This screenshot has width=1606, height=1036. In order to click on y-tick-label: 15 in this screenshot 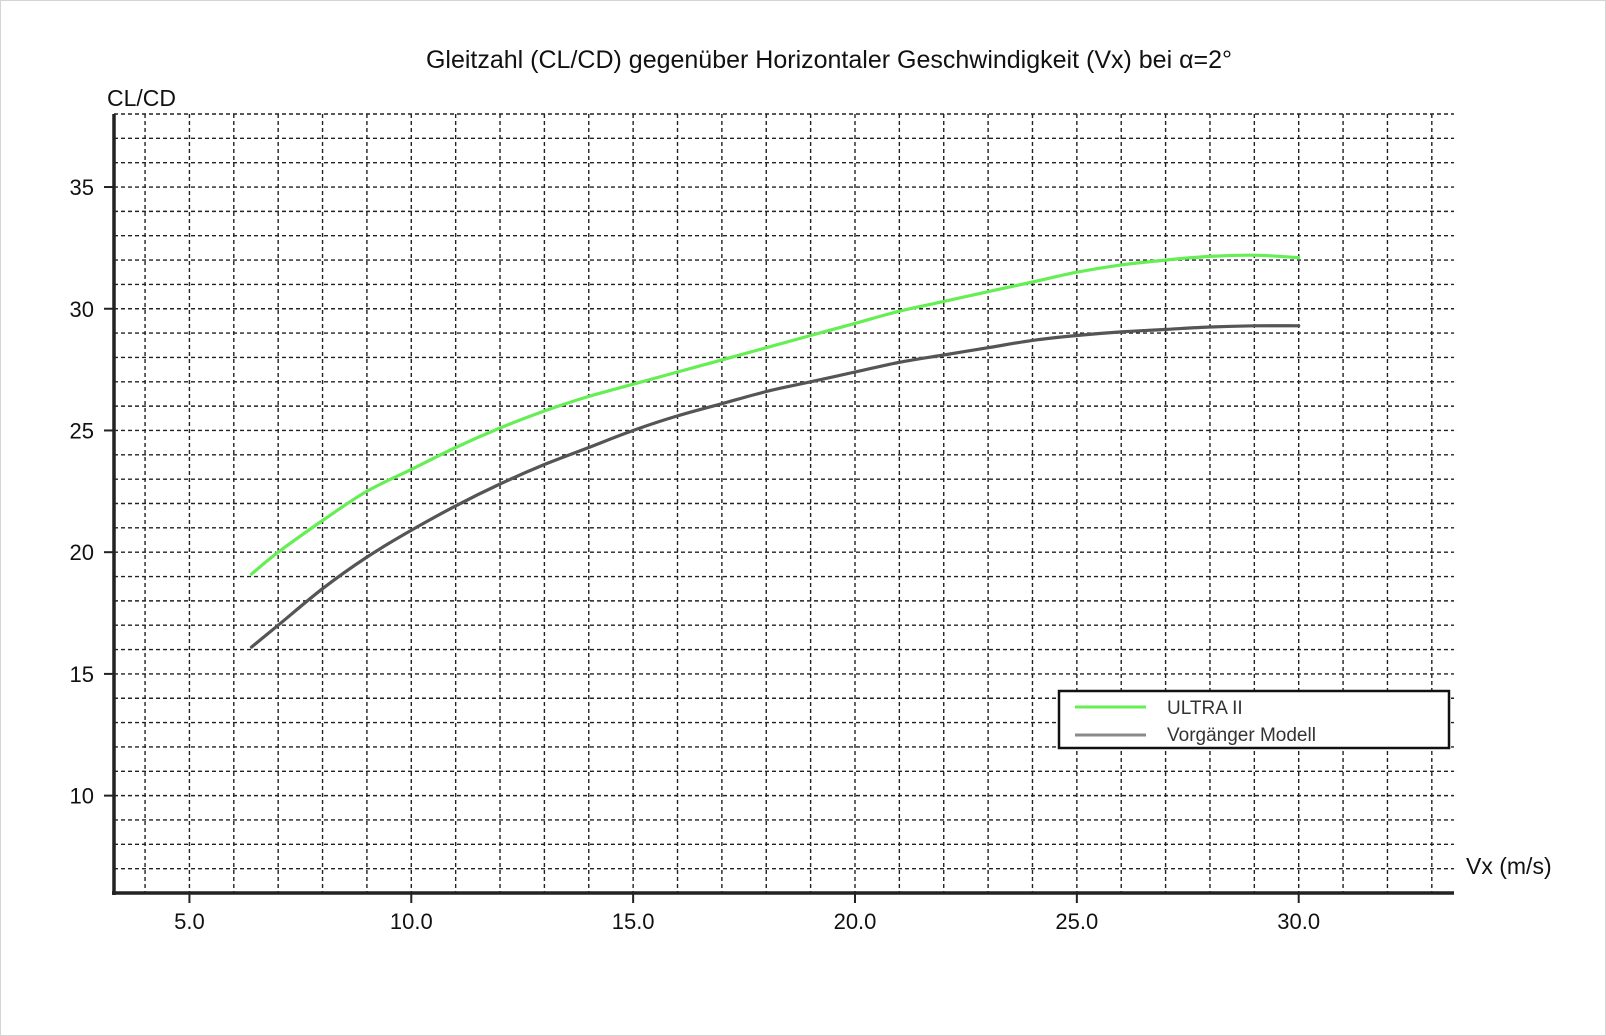, I will do `click(82, 674)`.